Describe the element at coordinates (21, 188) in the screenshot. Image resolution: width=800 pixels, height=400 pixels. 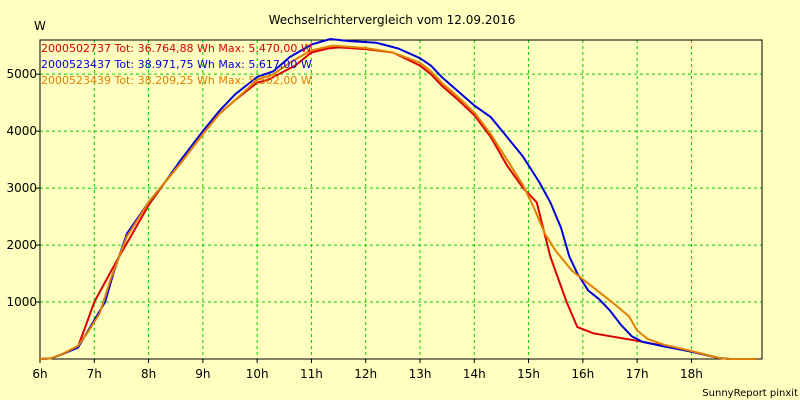
I see `y-tick-label: 3000` at that location.